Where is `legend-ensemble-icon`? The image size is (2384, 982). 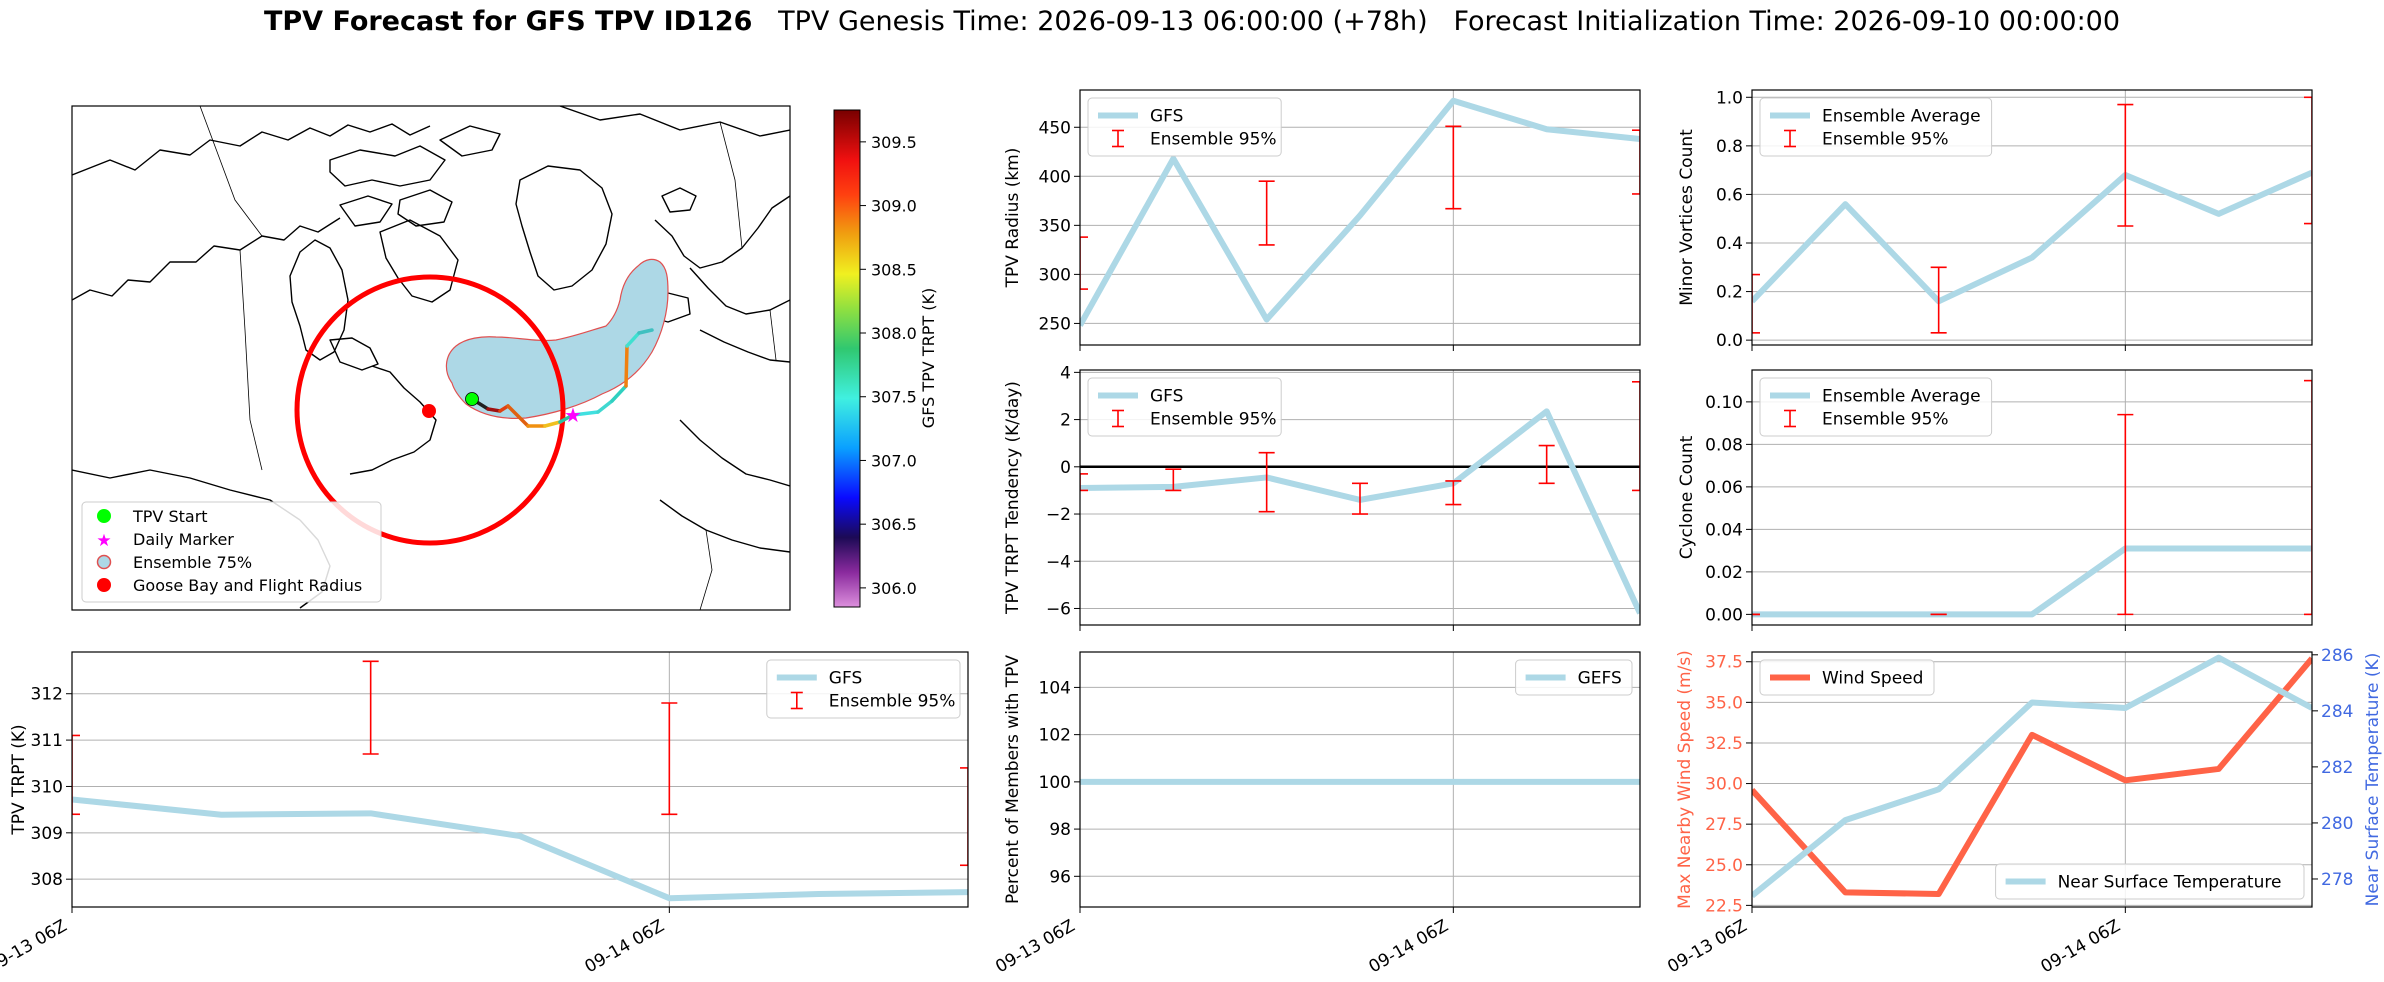 legend-ensemble-icon is located at coordinates (104, 562).